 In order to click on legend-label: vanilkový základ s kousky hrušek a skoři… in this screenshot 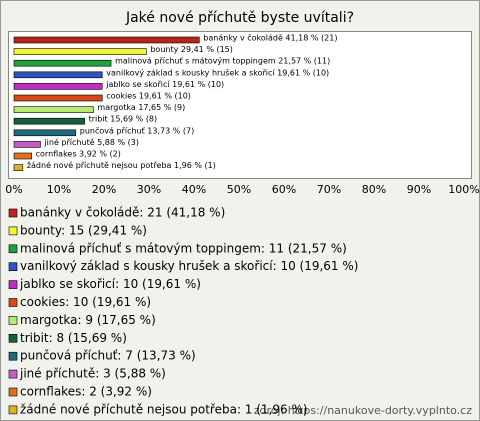, I will do `click(189, 266)`.